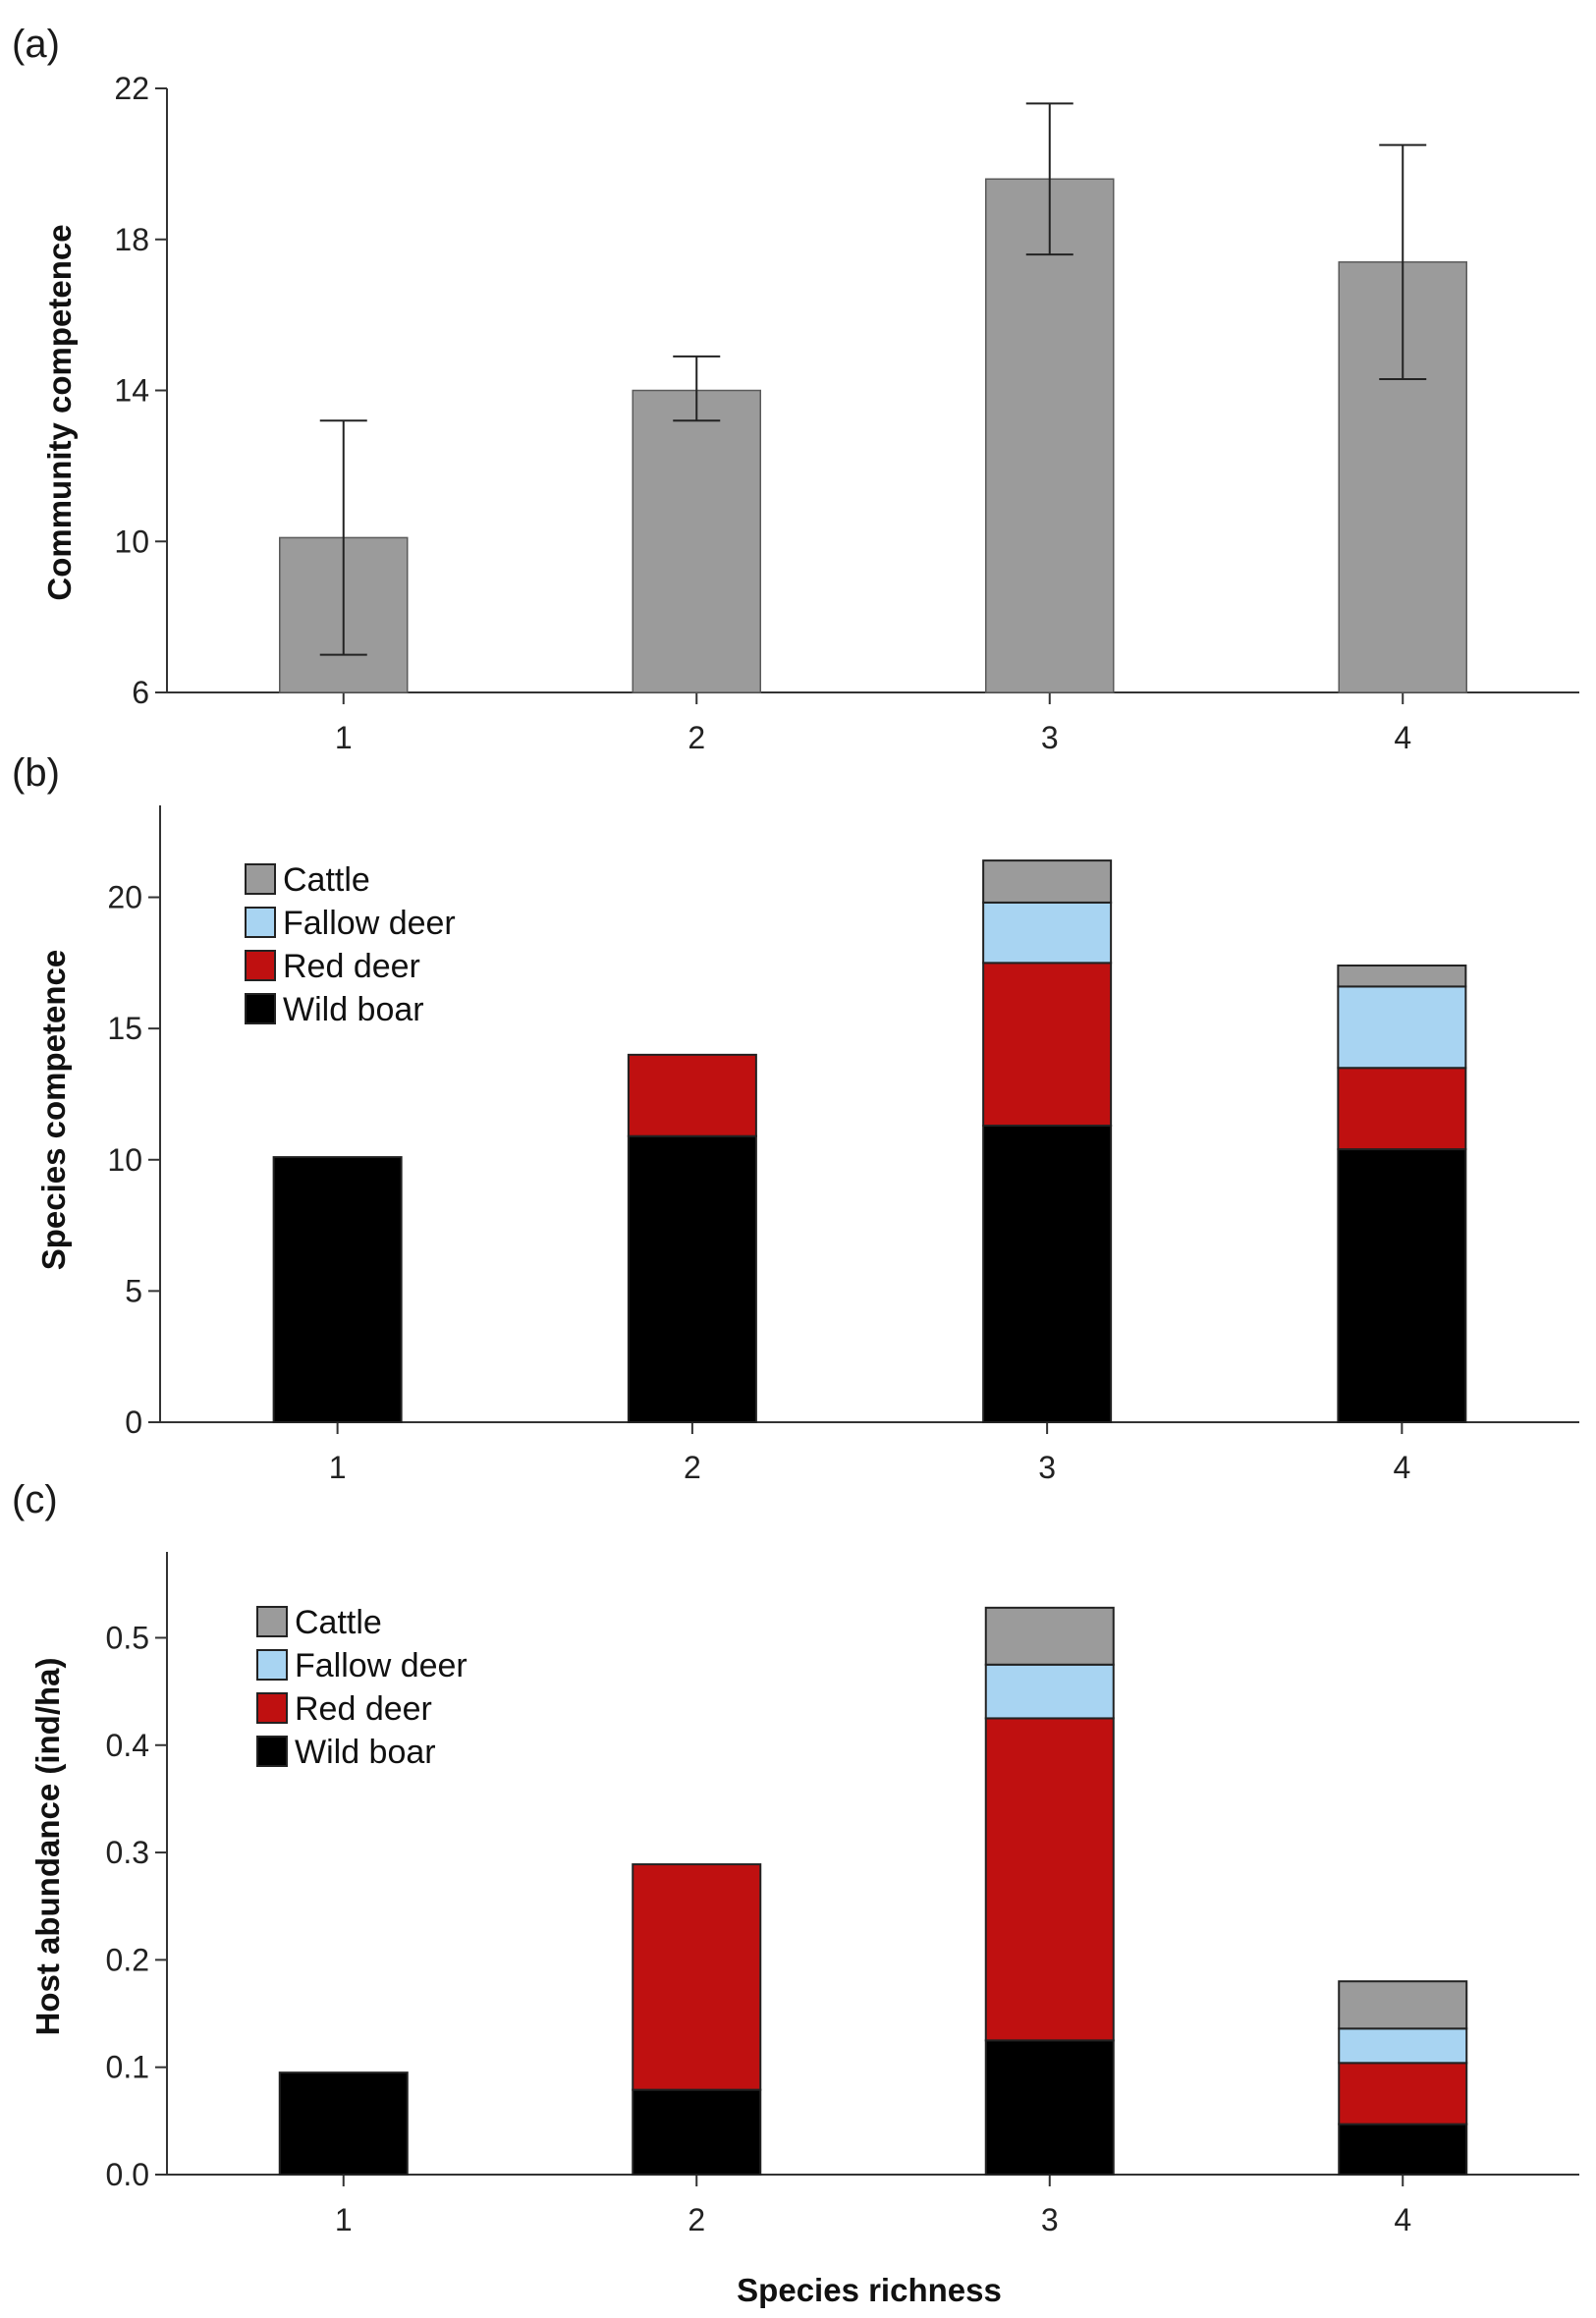 Image resolution: width=1596 pixels, height=2318 pixels. Describe the element at coordinates (1050, 2219) in the screenshot. I see `x-tick-label-c: 3` at that location.